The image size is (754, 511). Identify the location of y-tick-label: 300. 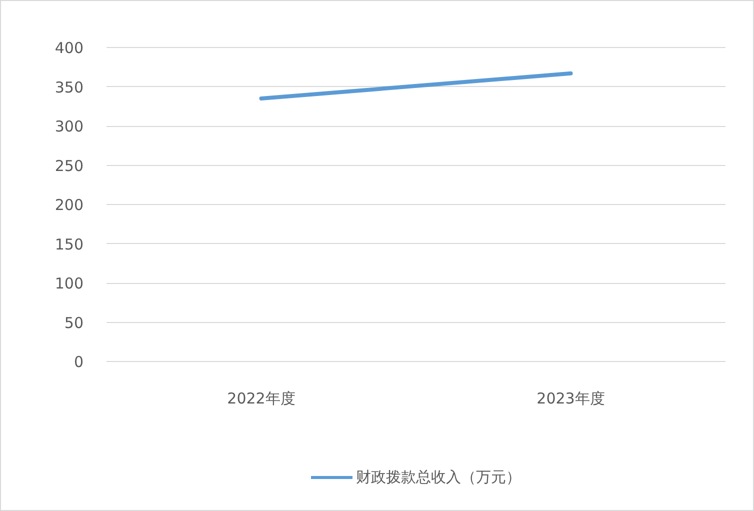
(69, 127).